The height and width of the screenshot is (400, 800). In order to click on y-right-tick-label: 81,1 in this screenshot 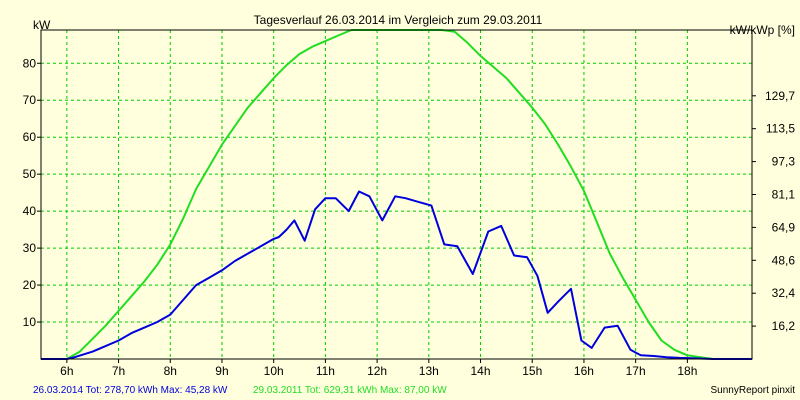, I will do `click(784, 195)`.